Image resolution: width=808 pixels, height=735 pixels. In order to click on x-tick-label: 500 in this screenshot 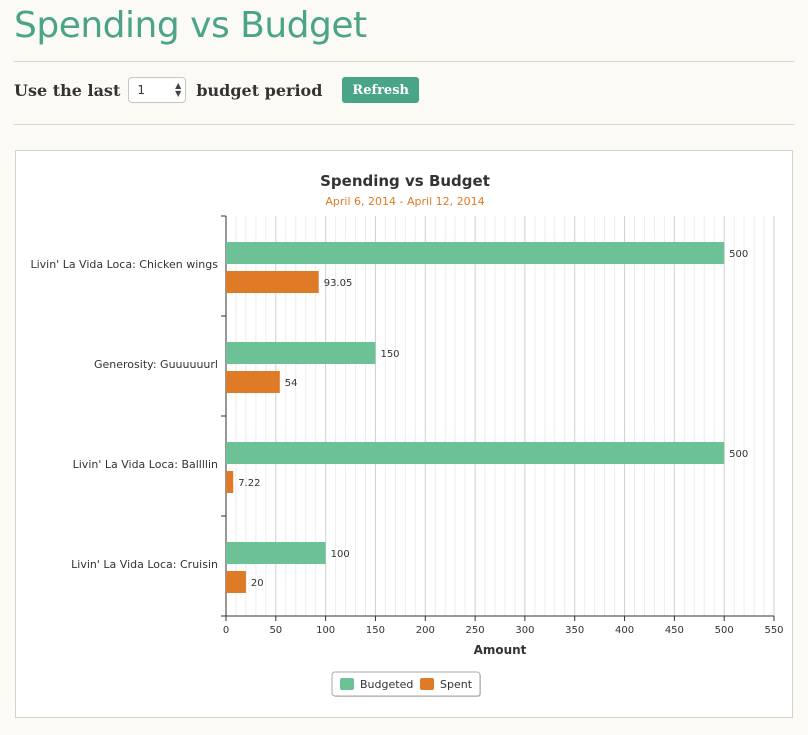, I will do `click(724, 630)`.